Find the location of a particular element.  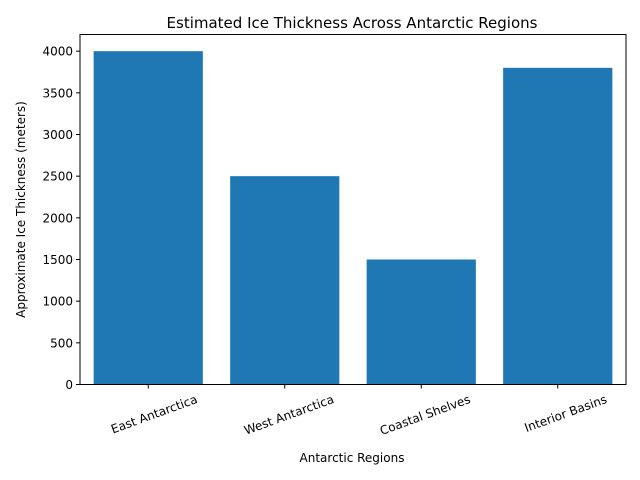

x-tick-label: Coastal Shelves is located at coordinates (425, 415).